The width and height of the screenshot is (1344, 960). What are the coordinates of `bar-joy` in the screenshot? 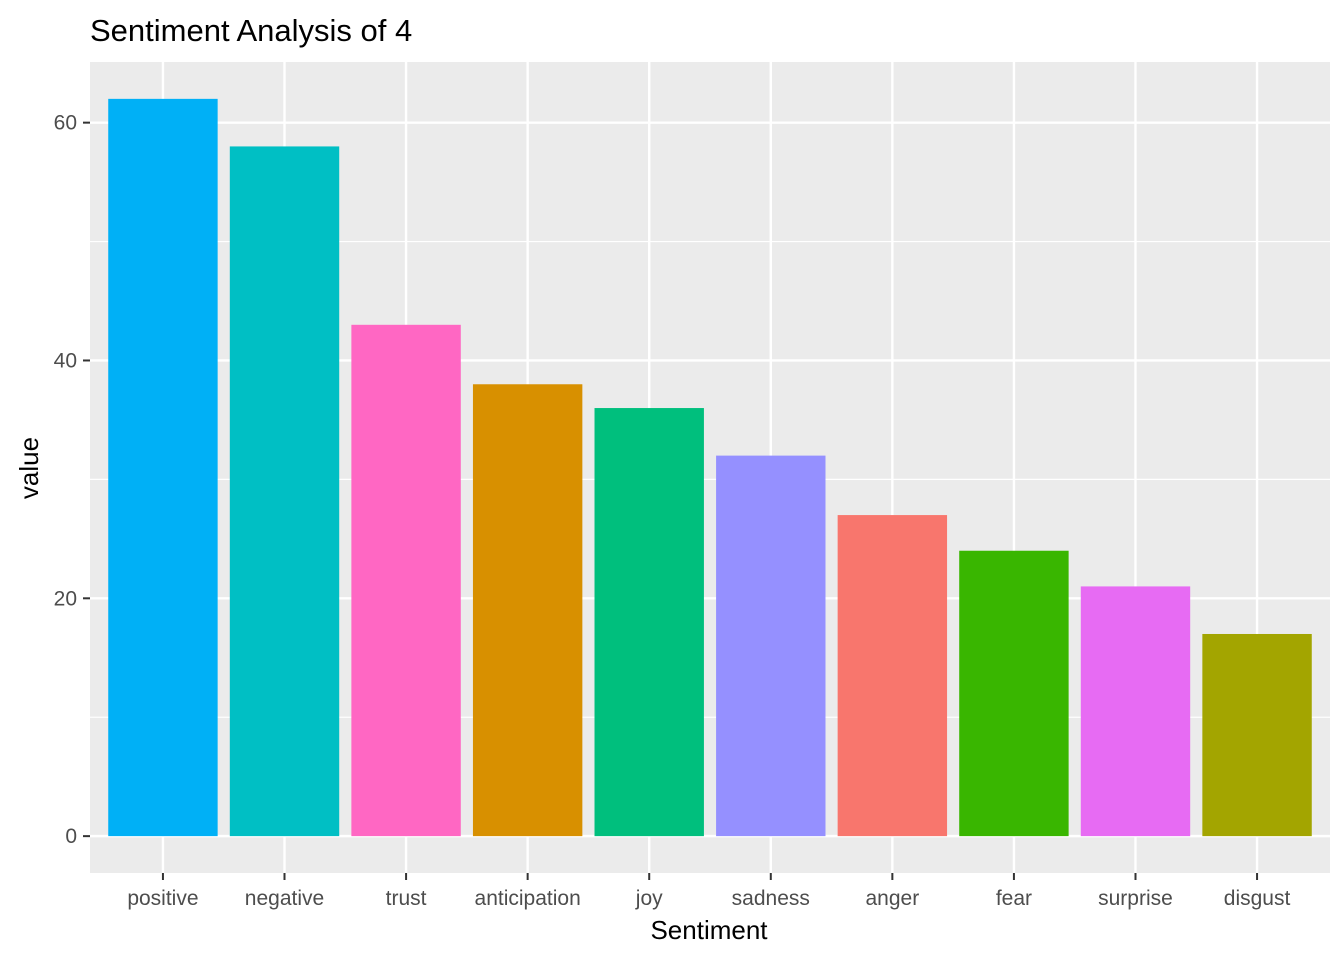 It's located at (649, 622).